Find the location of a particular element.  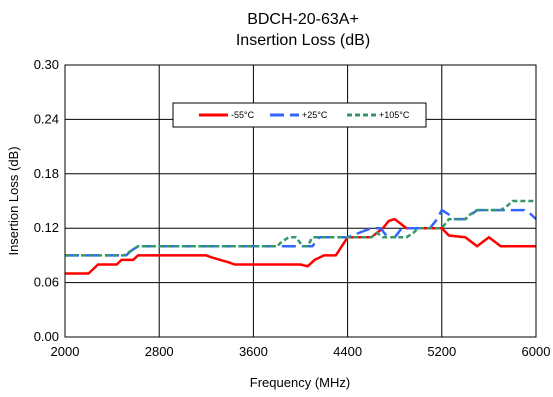

legend: -55°C +25°C +105°C is located at coordinates (299, 115).